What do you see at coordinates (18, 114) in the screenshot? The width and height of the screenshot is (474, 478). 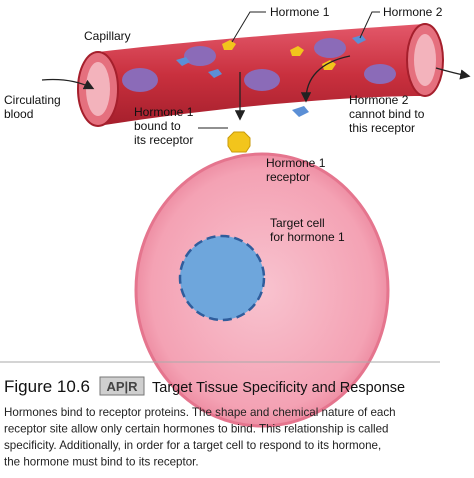 I see `label: blood` at bounding box center [18, 114].